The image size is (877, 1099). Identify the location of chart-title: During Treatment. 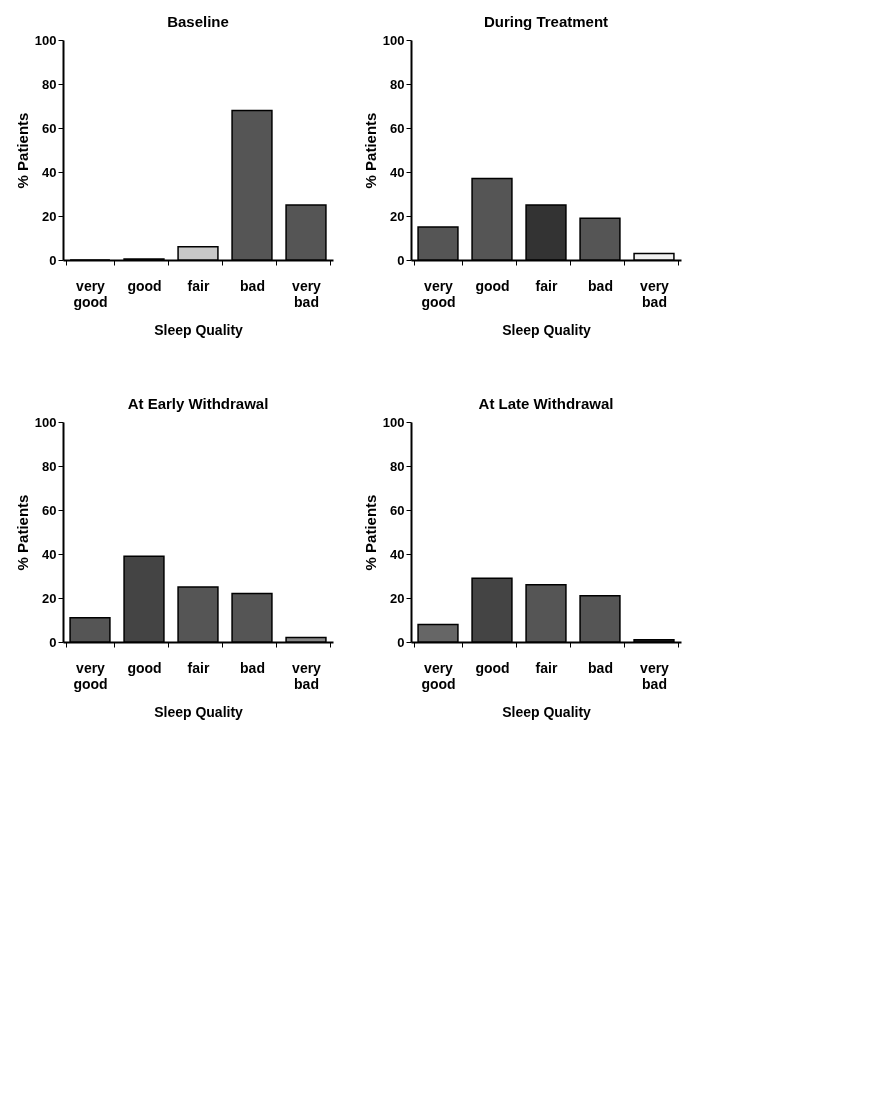
(546, 21).